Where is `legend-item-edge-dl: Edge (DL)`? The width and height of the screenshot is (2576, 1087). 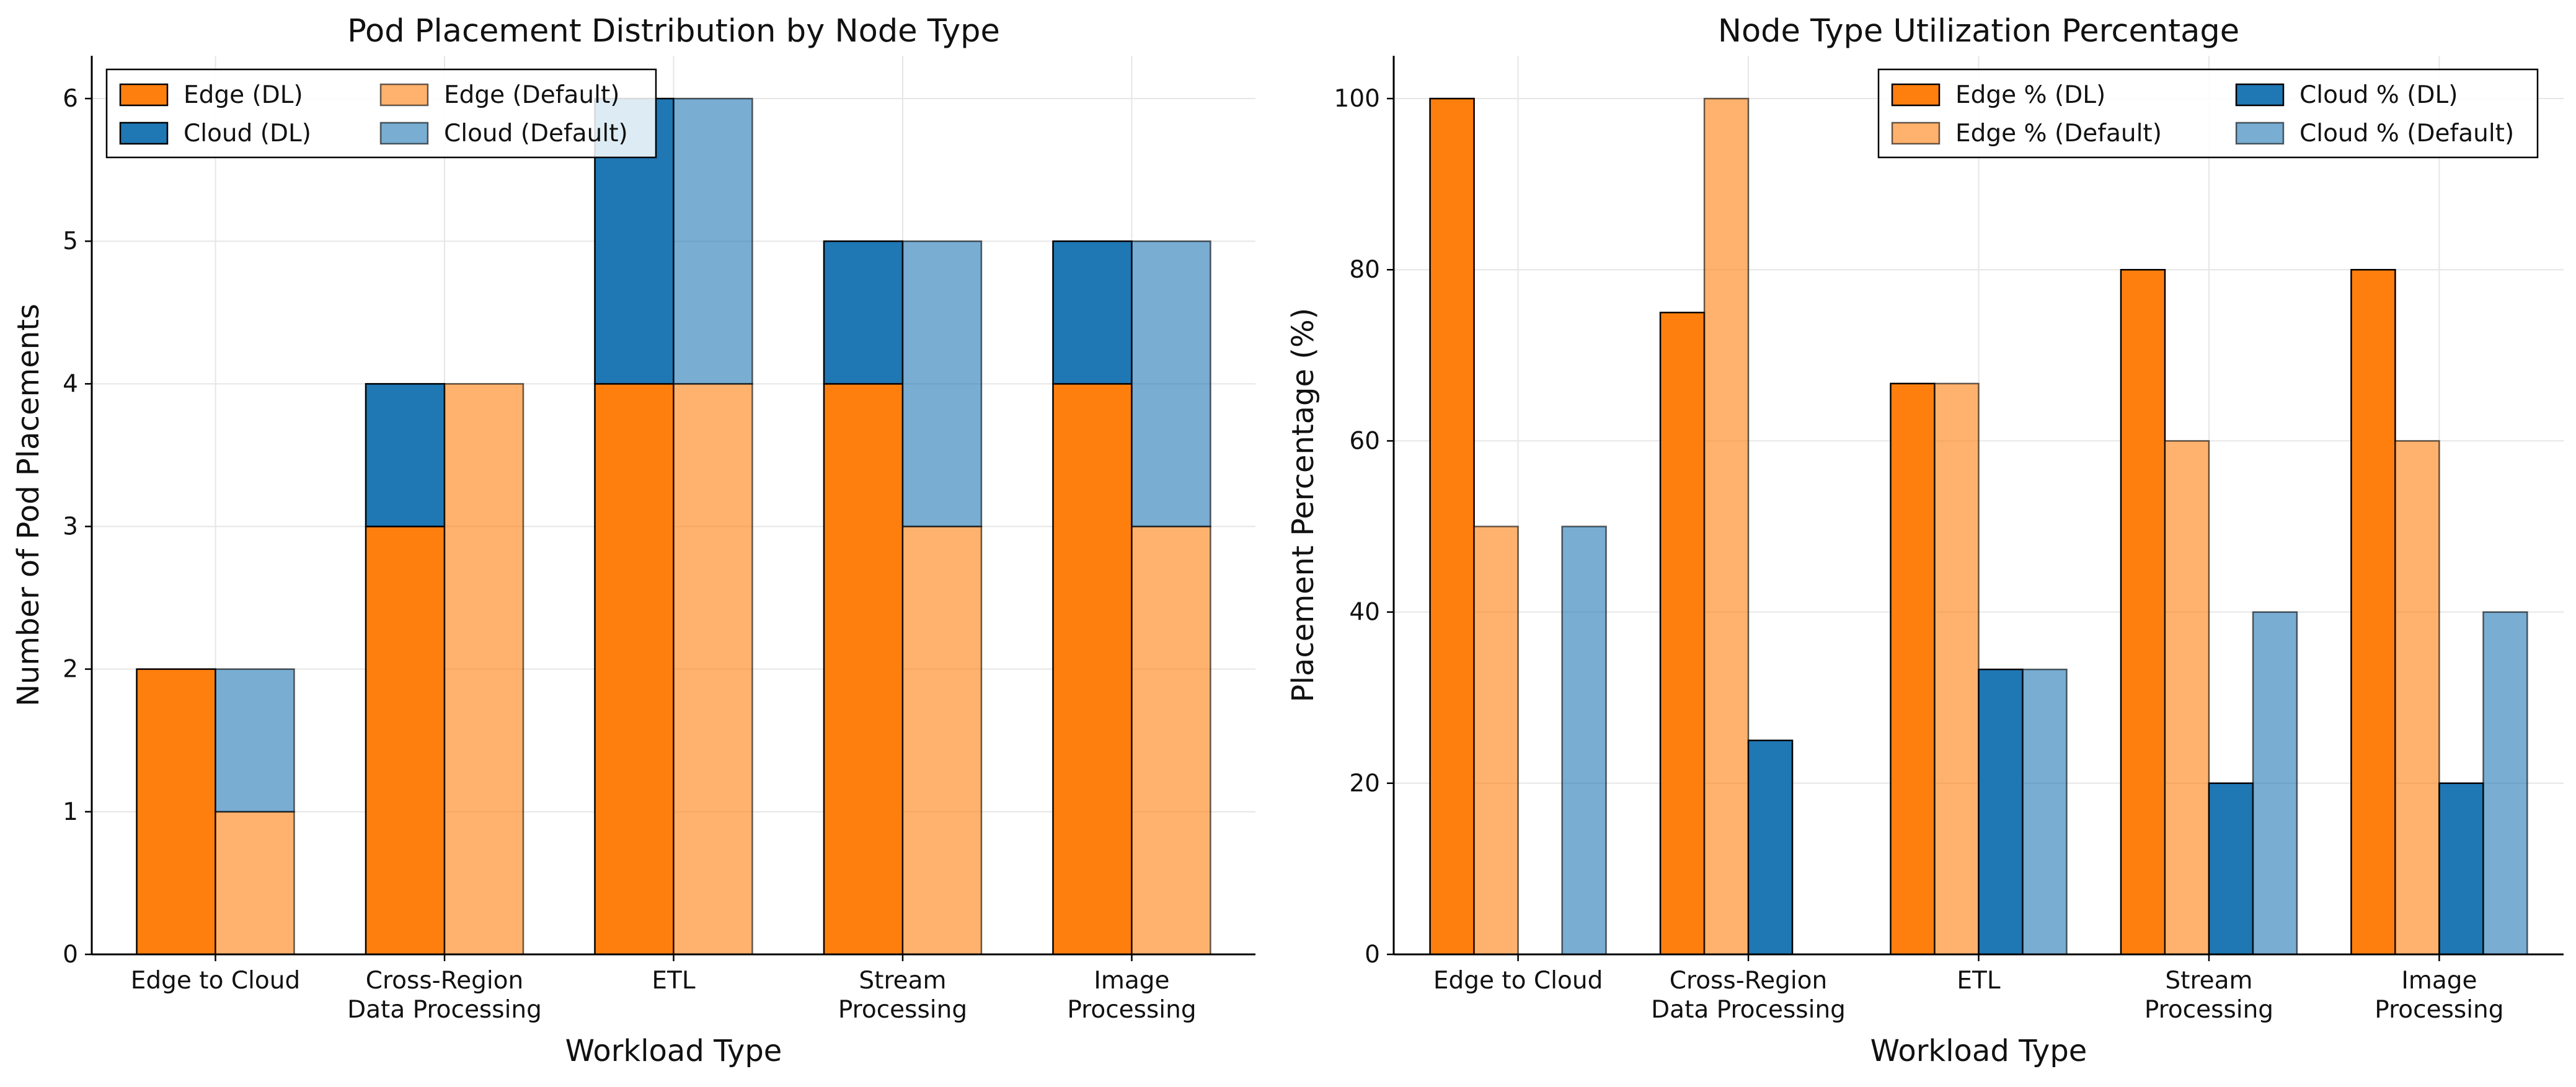
legend-item-edge-dl: Edge (DL) is located at coordinates (211, 95).